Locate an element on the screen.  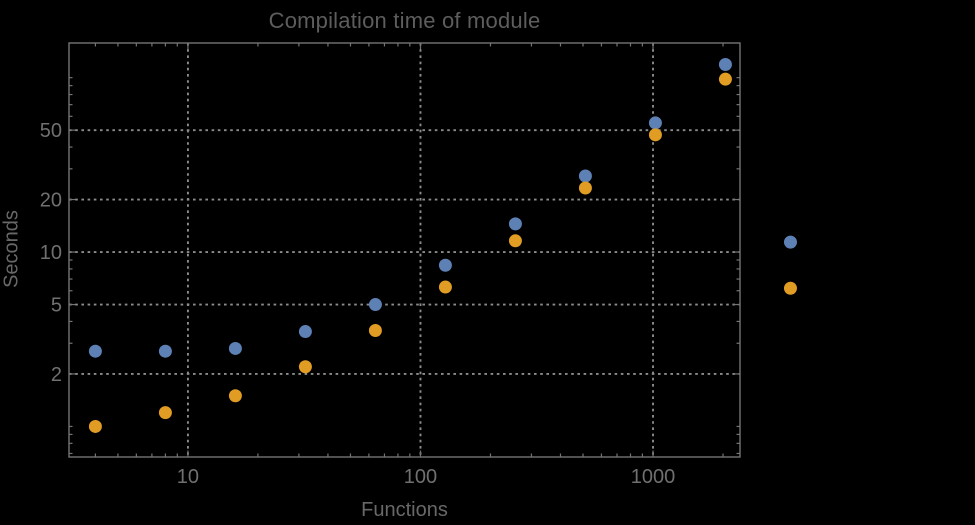
x-tick-label: 100 is located at coordinates (420, 477).